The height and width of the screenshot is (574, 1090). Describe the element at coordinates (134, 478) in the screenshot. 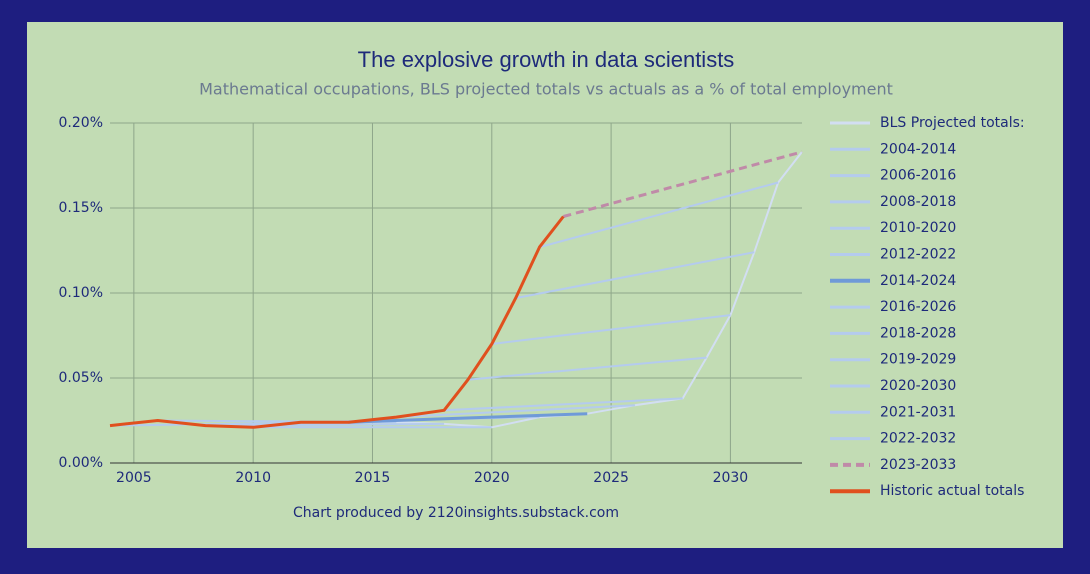

I see `x-tick-label: 2005` at that location.